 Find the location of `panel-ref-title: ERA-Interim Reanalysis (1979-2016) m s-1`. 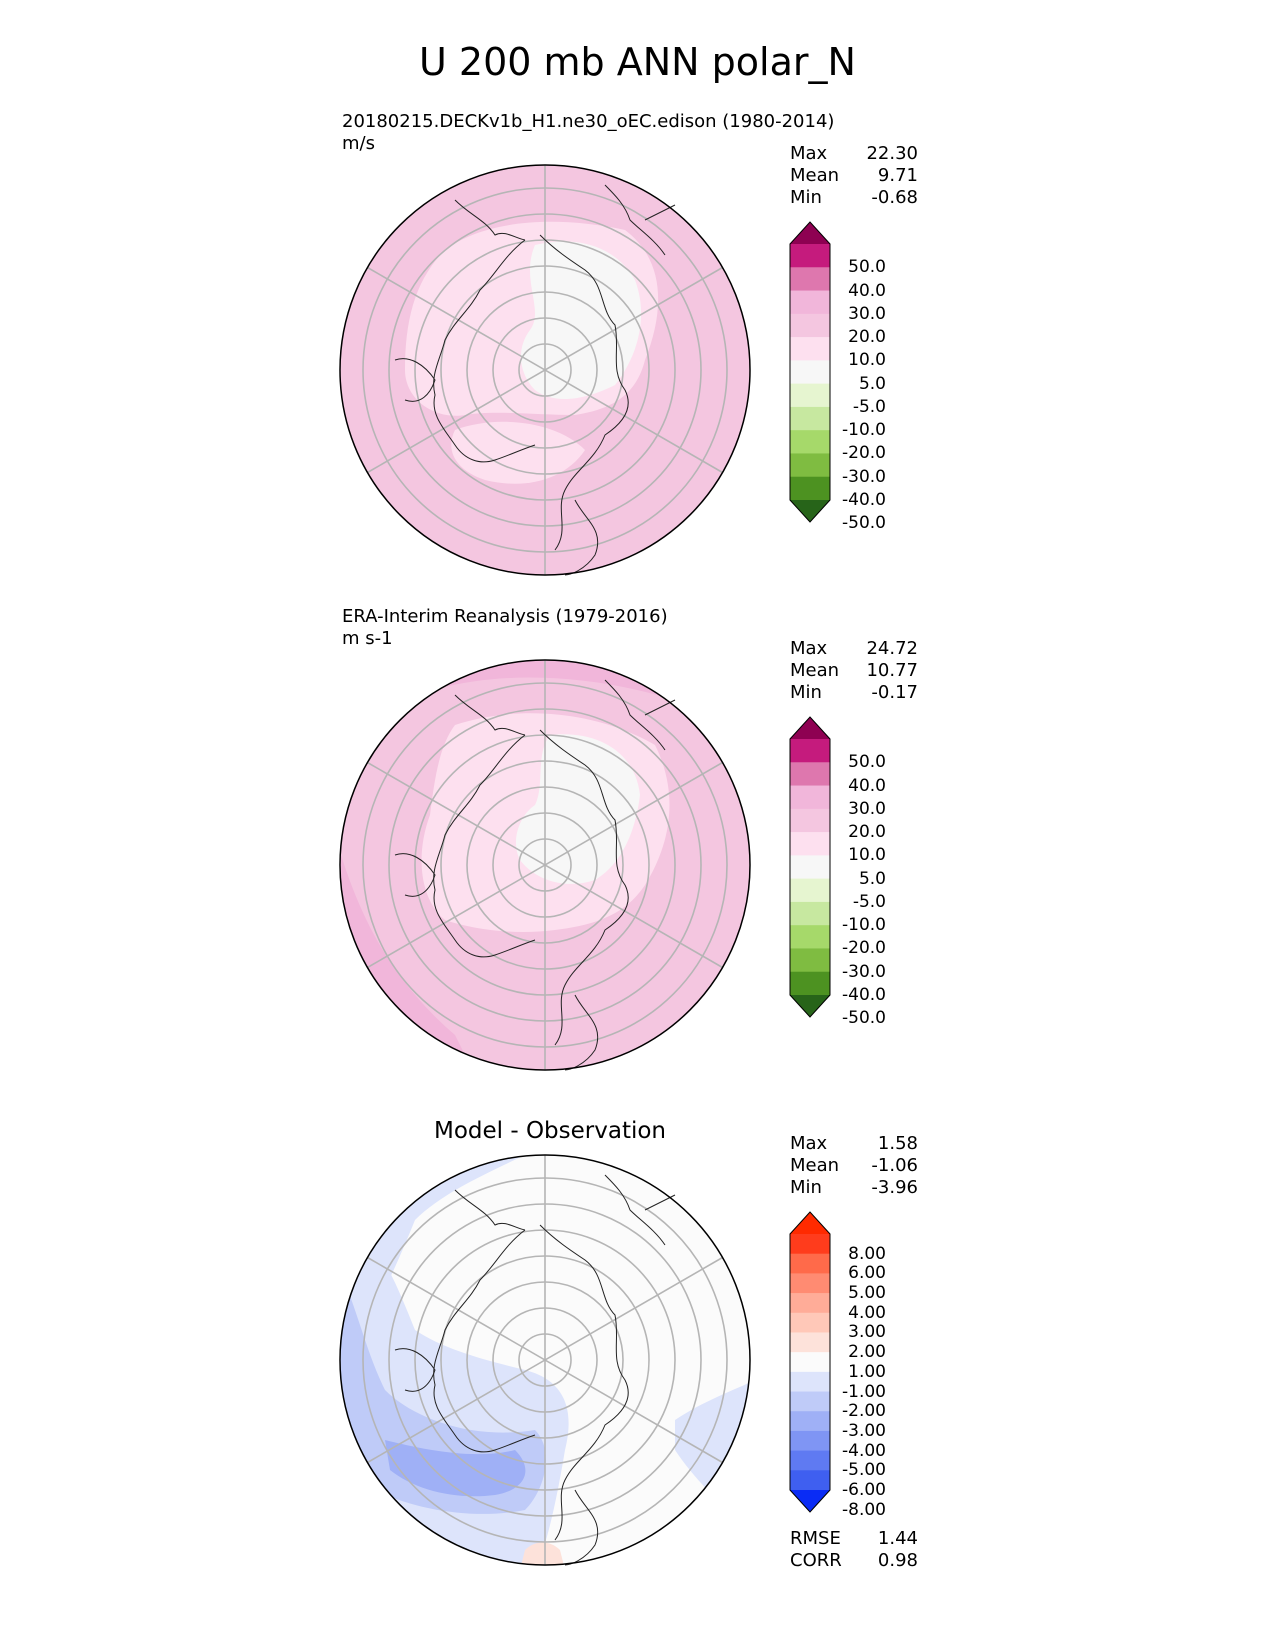

panel-ref-title: ERA-Interim Reanalysis (1979-2016) m s-1 is located at coordinates (505, 628).